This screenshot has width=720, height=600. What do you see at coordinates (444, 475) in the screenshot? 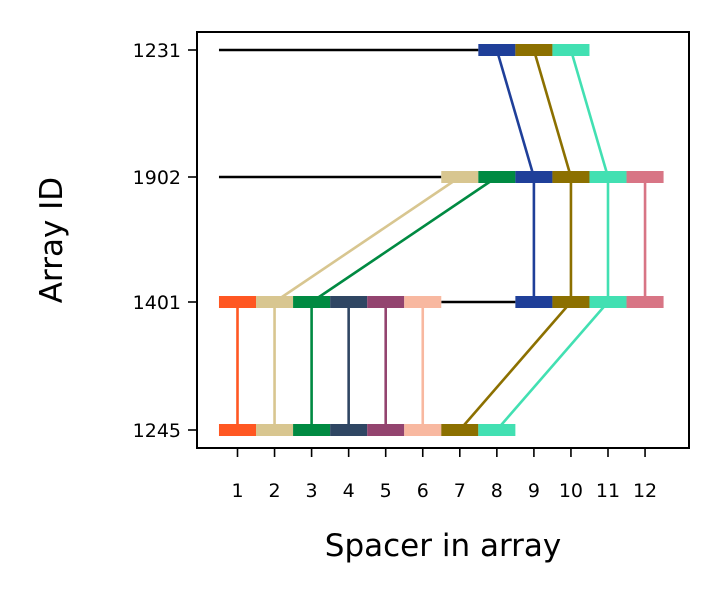
I see `x-axis: 1 2 3 4 5 6 7 8 9 10 11 12` at bounding box center [444, 475].